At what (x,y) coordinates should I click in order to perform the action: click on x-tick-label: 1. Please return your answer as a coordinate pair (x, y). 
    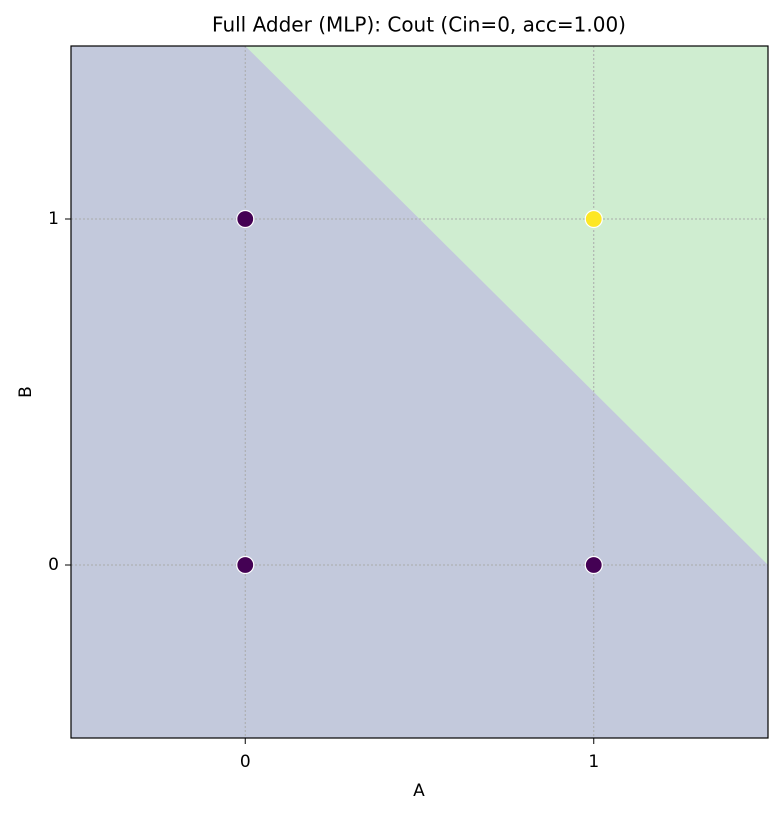
    Looking at the image, I should click on (593, 762).